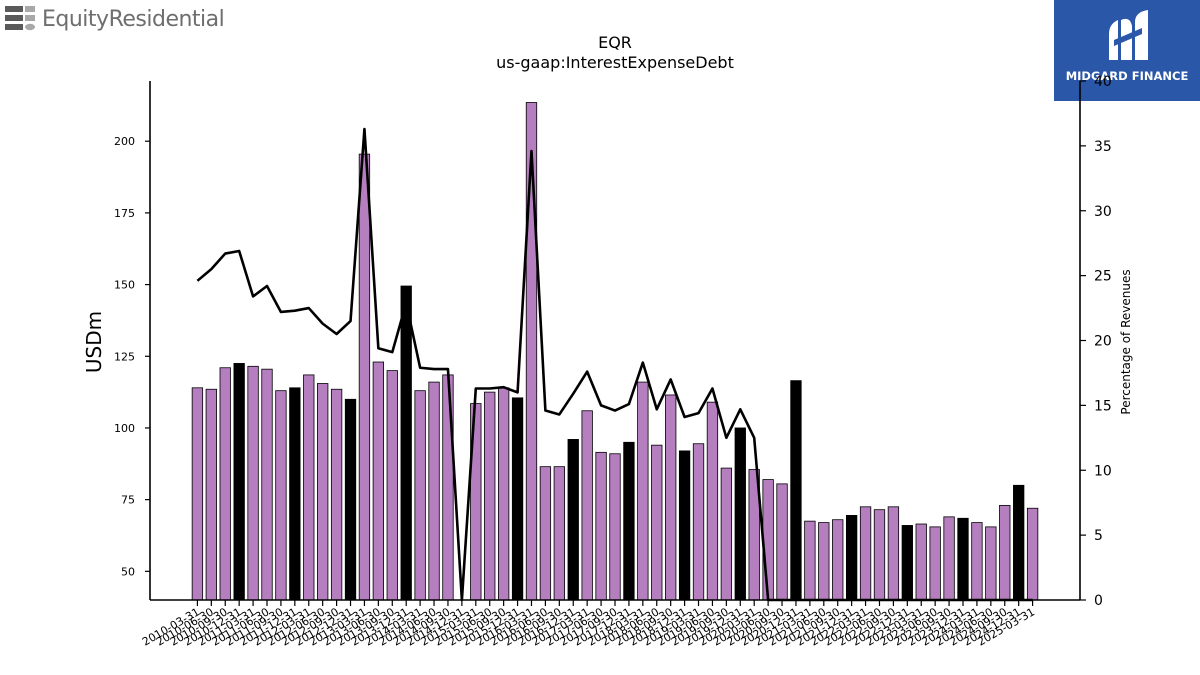  Describe the element at coordinates (124, 356) in the screenshot. I see `y-tick-label: 125` at that location.